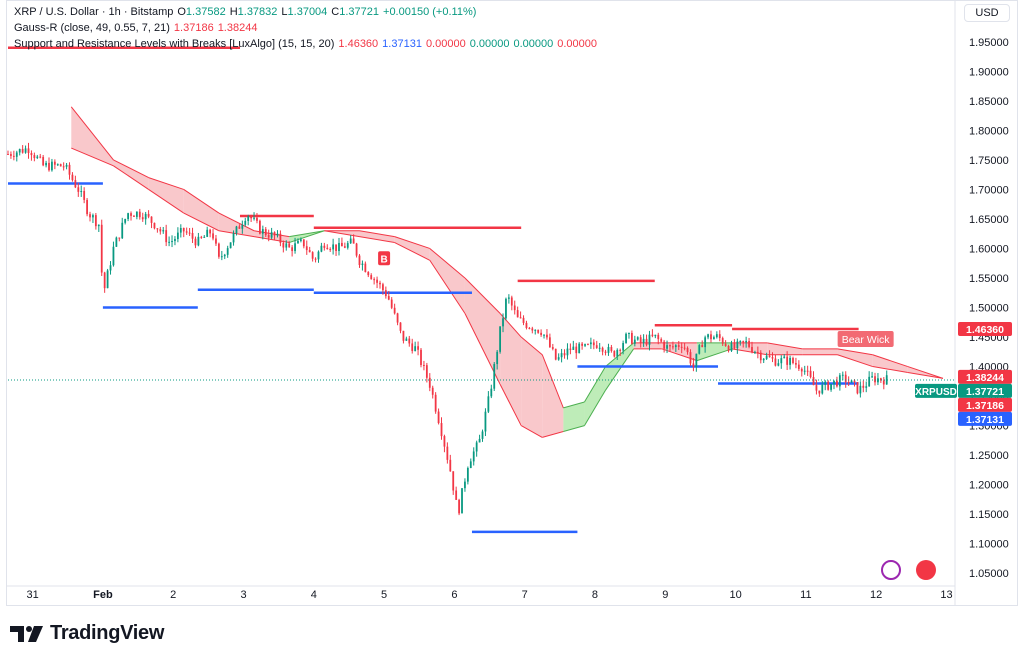  I want to click on y-tick-label: 1.55000, so click(989, 279).